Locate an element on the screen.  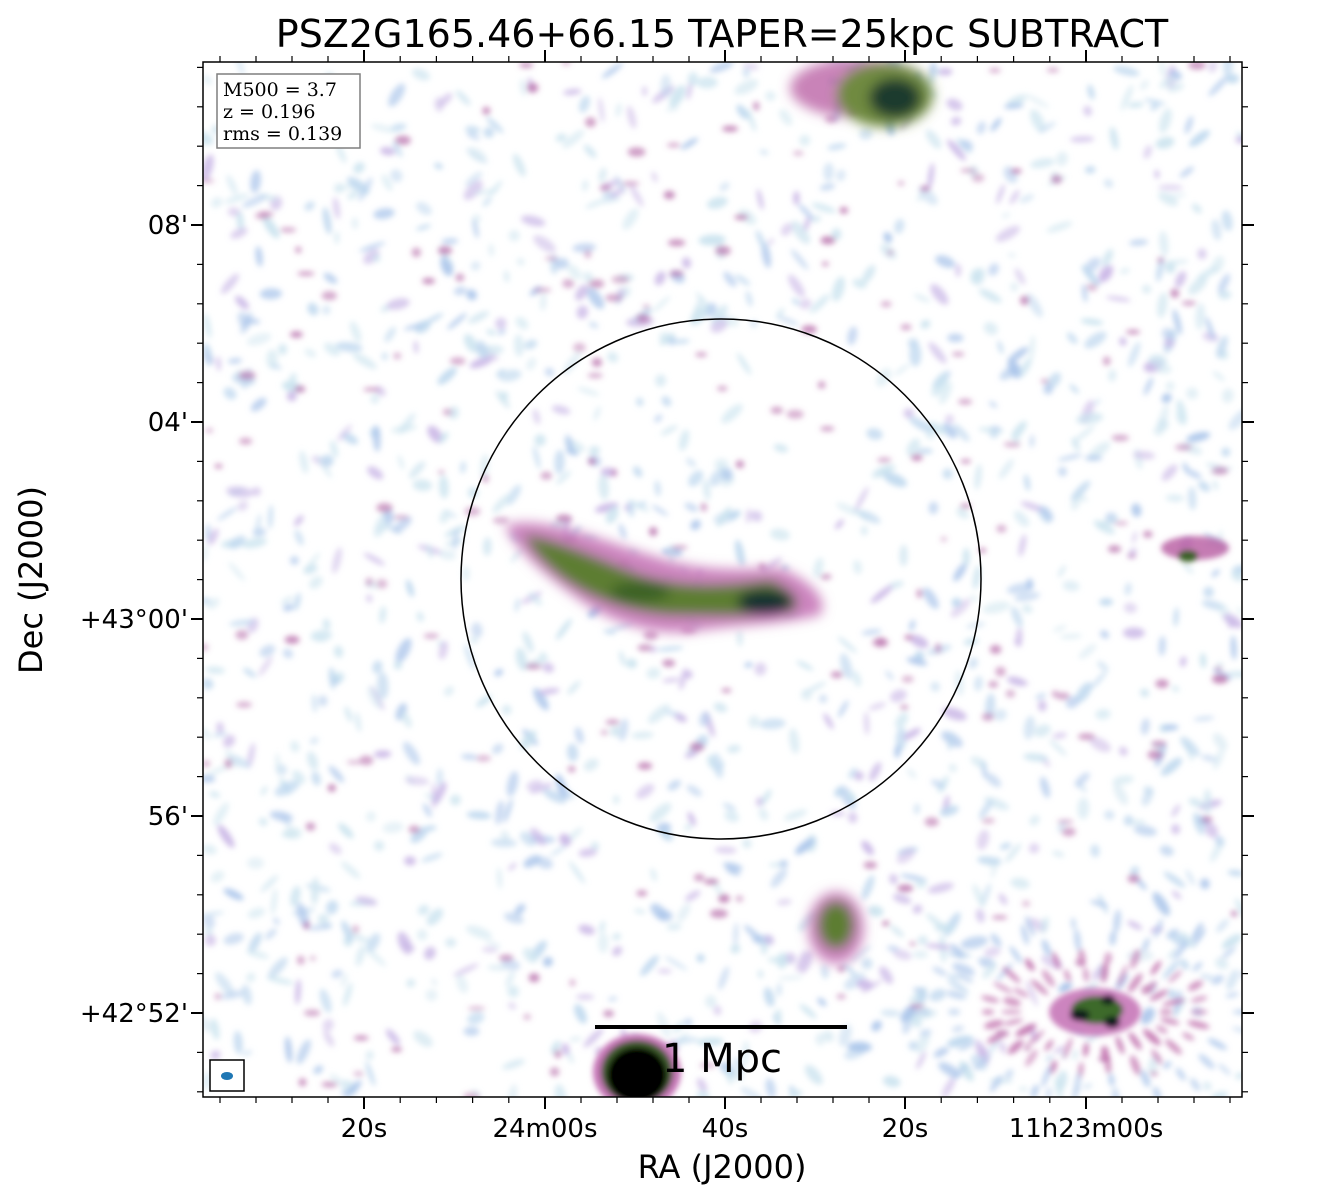
y-tick-label: 56' is located at coordinates (168, 817).